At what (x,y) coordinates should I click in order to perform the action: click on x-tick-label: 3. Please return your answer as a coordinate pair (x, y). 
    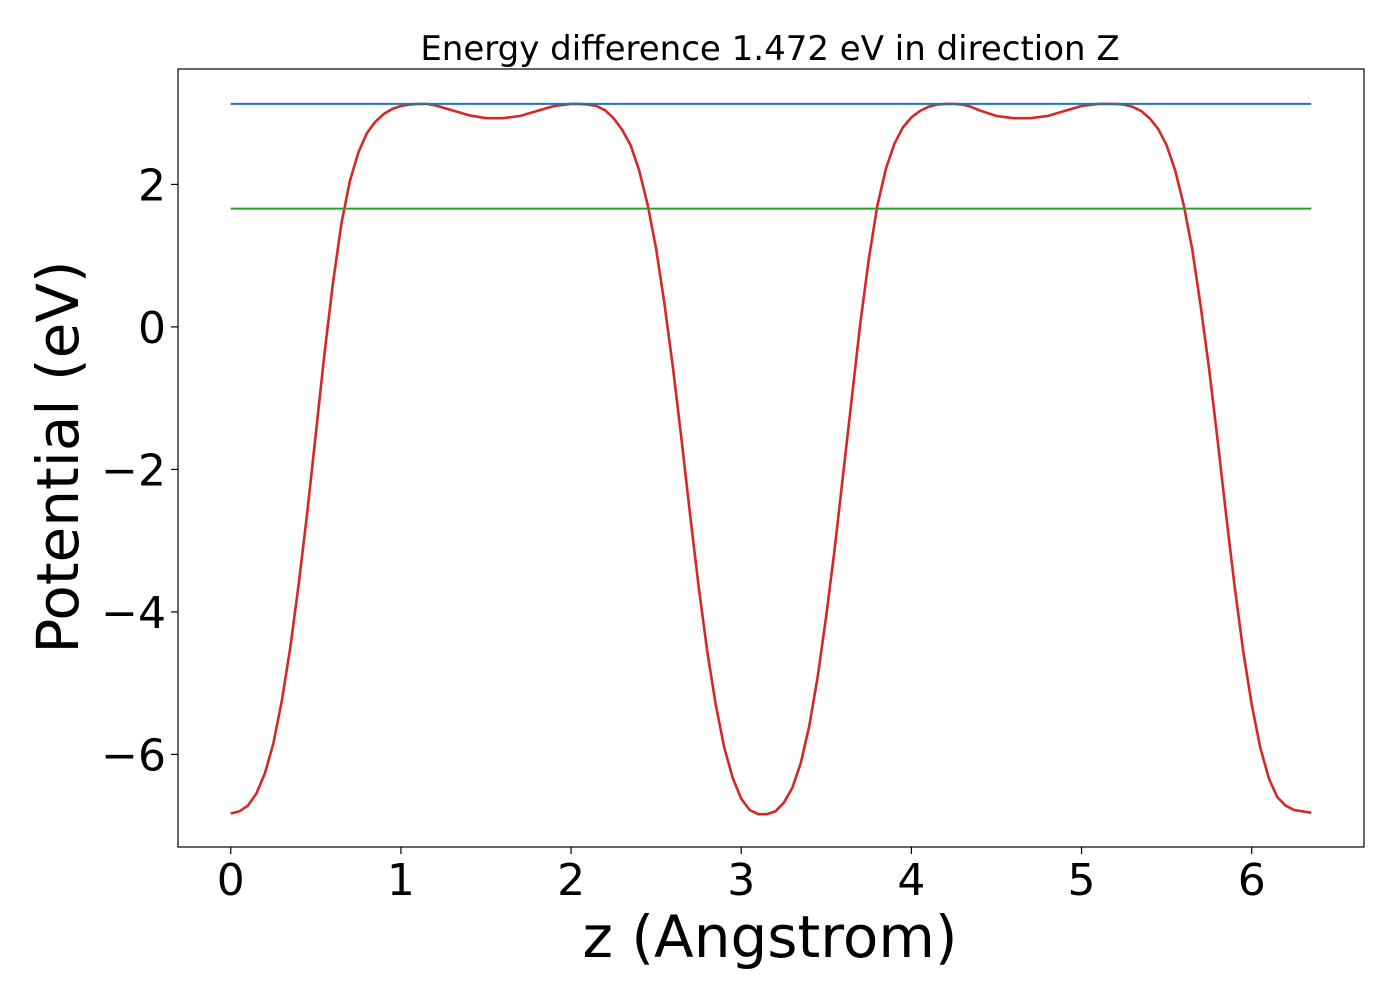
    Looking at the image, I should click on (741, 880).